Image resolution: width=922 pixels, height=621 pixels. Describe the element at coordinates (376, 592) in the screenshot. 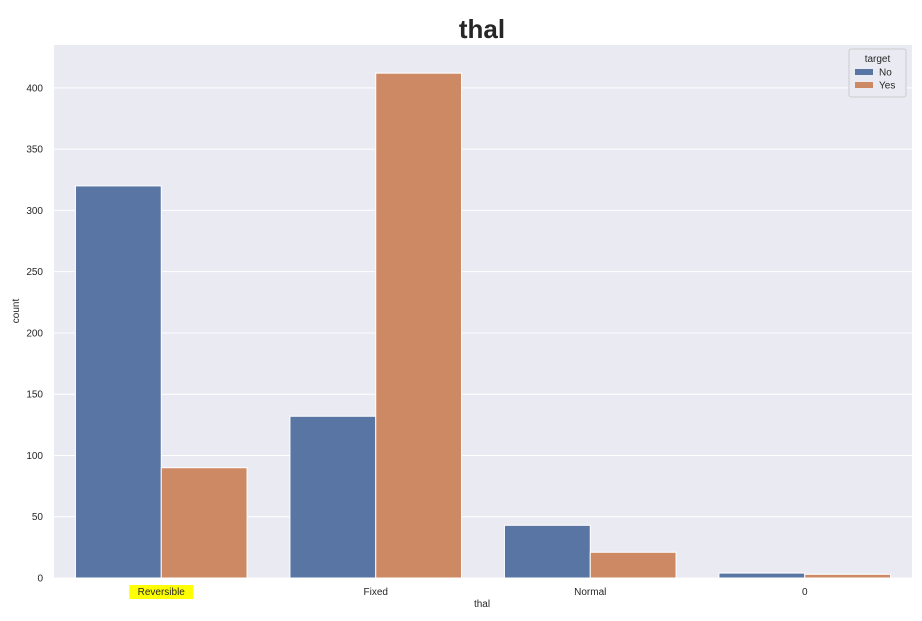

I see `x-tick-label: Fixed` at that location.